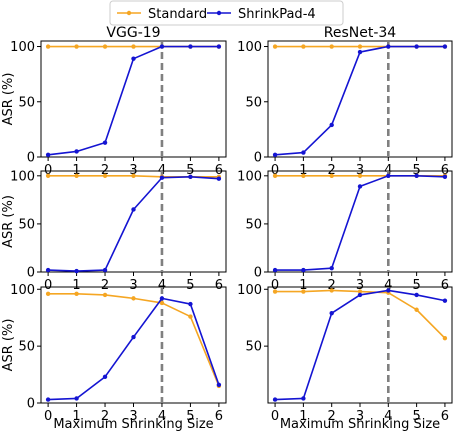  Describe the element at coordinates (226, 13) in the screenshot. I see `legend: Standard ShrinkPad-4` at that location.